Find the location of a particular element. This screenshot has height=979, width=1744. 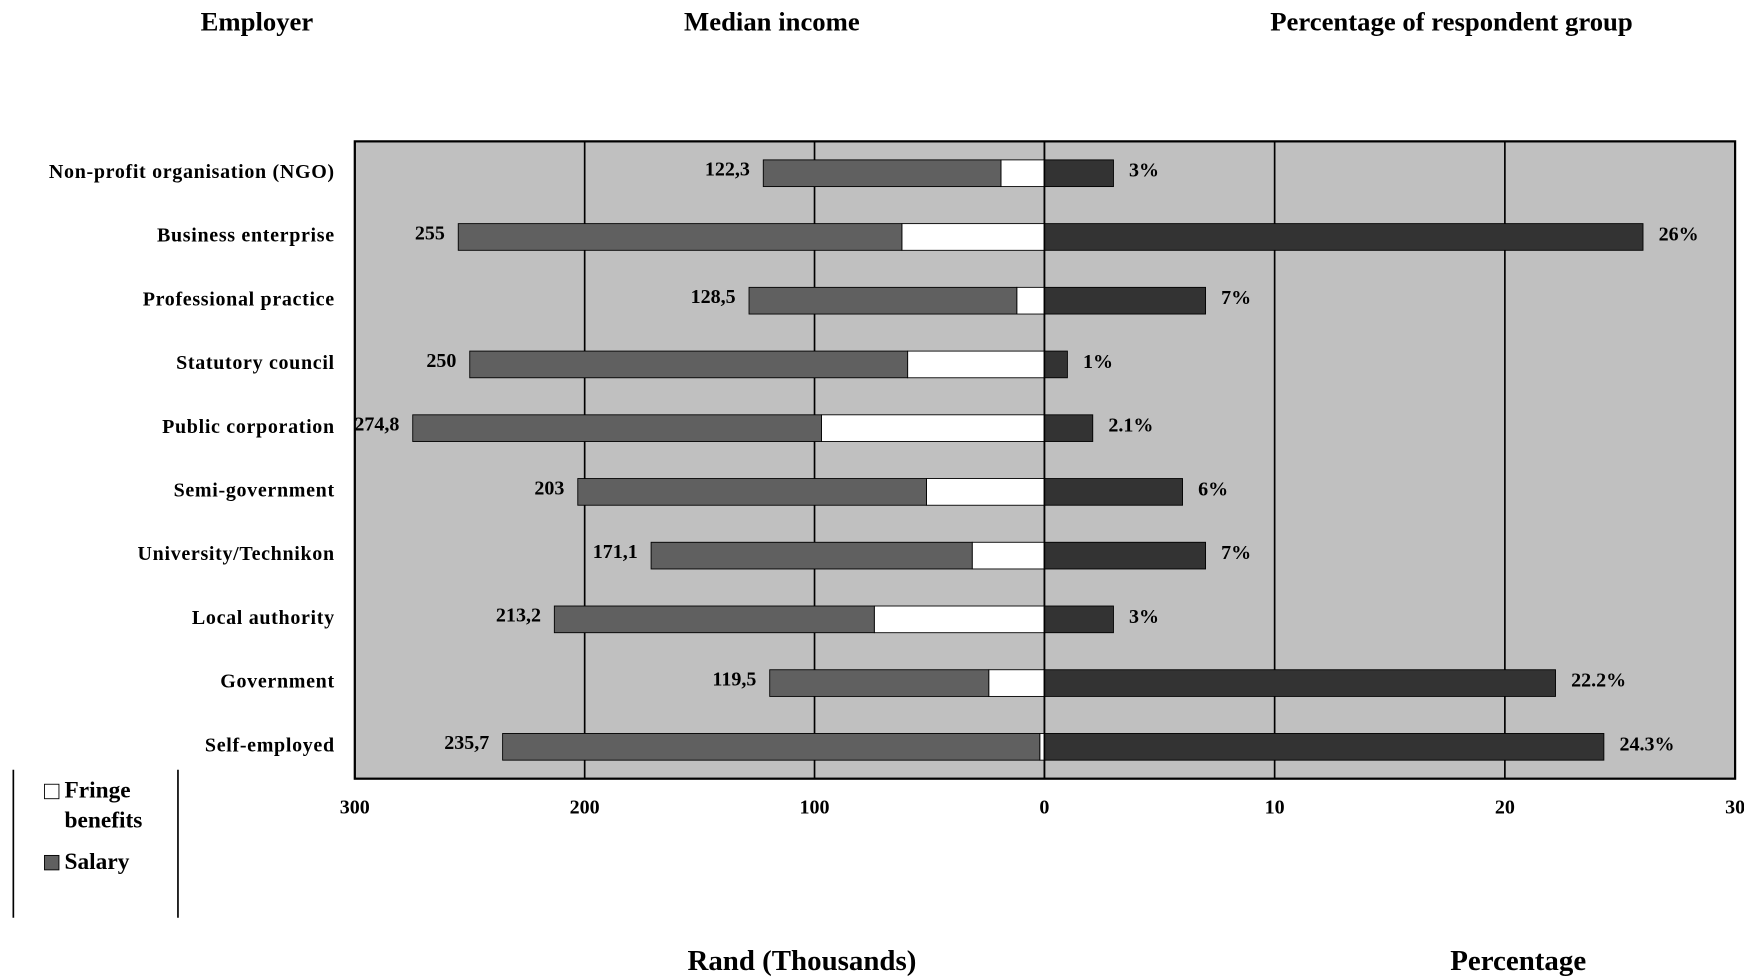

x-tick-label: 100 is located at coordinates (815, 807).